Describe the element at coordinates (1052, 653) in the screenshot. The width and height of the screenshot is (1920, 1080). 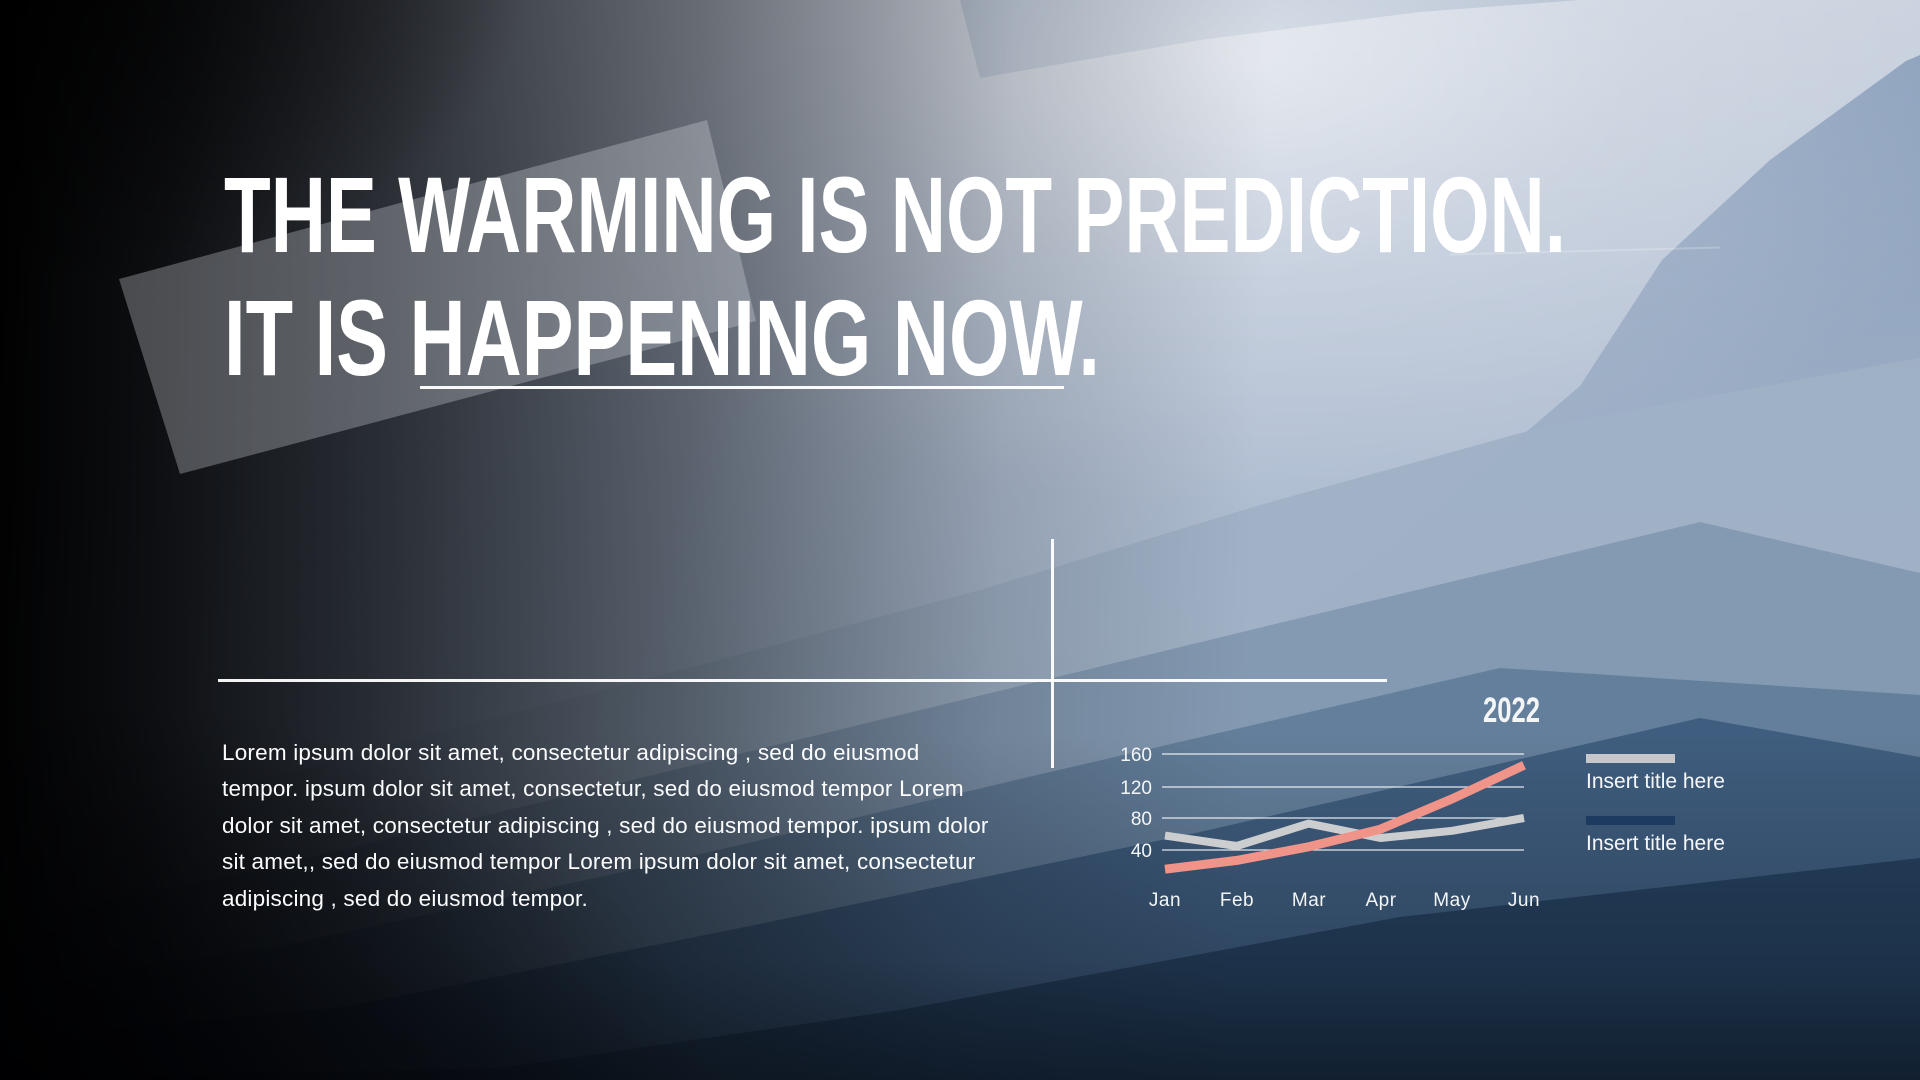
I see `vertical-divider-line` at that location.